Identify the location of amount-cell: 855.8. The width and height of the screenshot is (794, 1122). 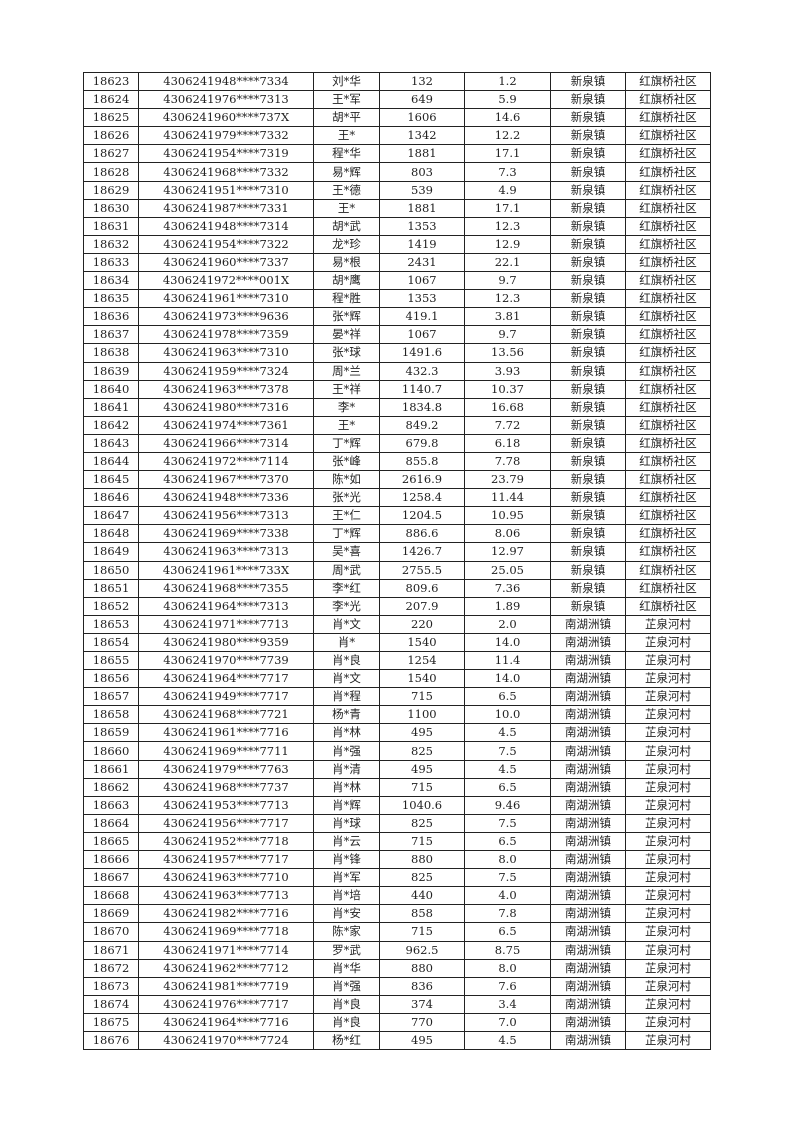
(422, 461).